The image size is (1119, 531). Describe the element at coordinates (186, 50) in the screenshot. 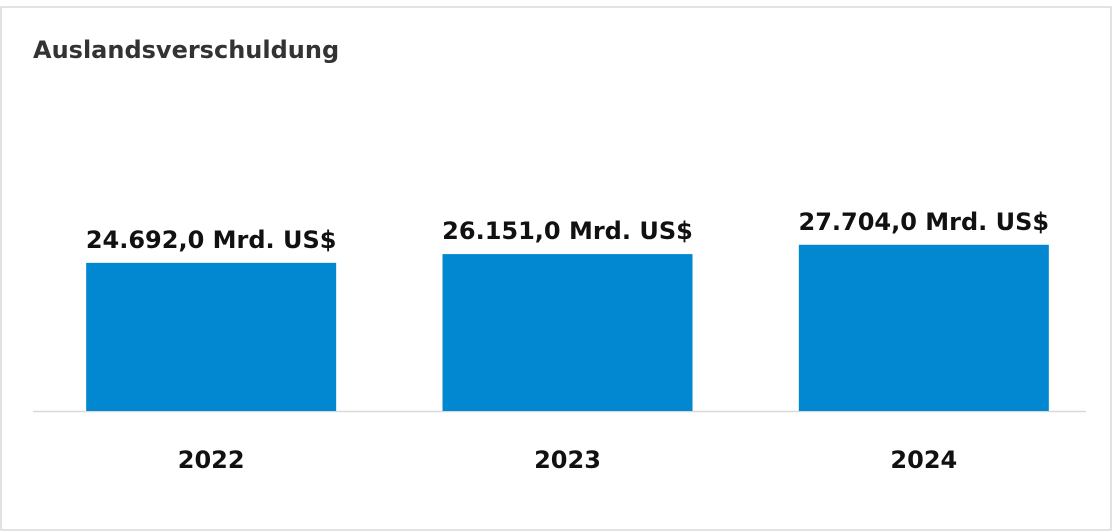

I see `chart-title: Auslandsverschuldung` at that location.